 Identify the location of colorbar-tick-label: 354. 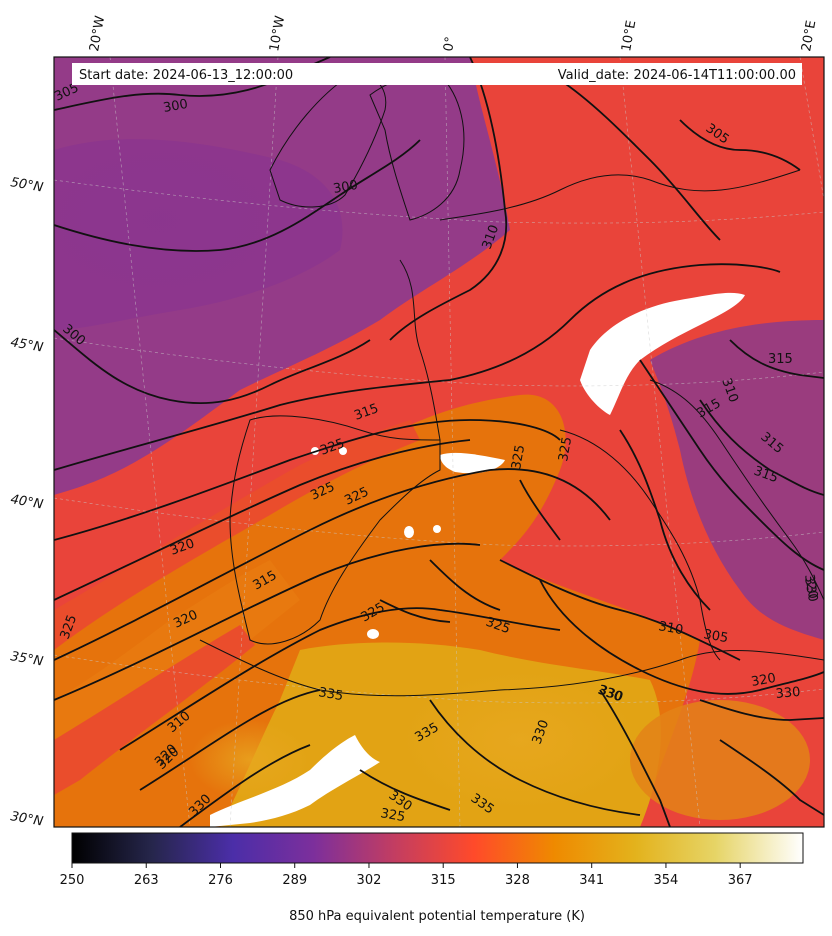
(666, 880).